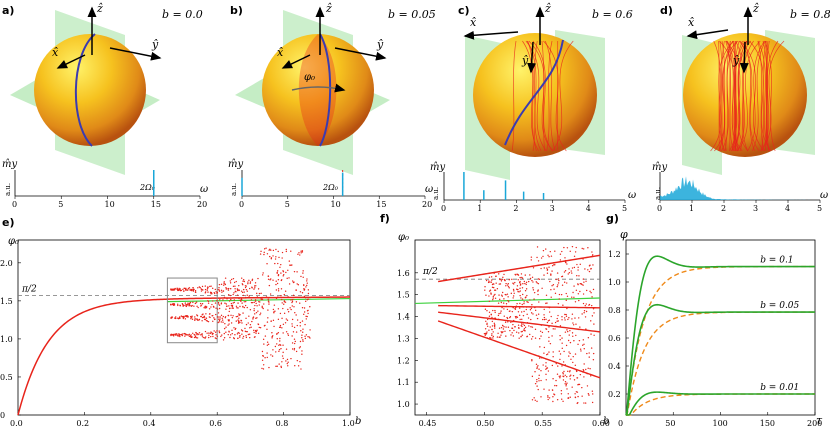 The width and height of the screenshot is (830, 436). What do you see at coordinates (691, 208) in the screenshot?
I see `spectrum-tick-label: 1` at bounding box center [691, 208].